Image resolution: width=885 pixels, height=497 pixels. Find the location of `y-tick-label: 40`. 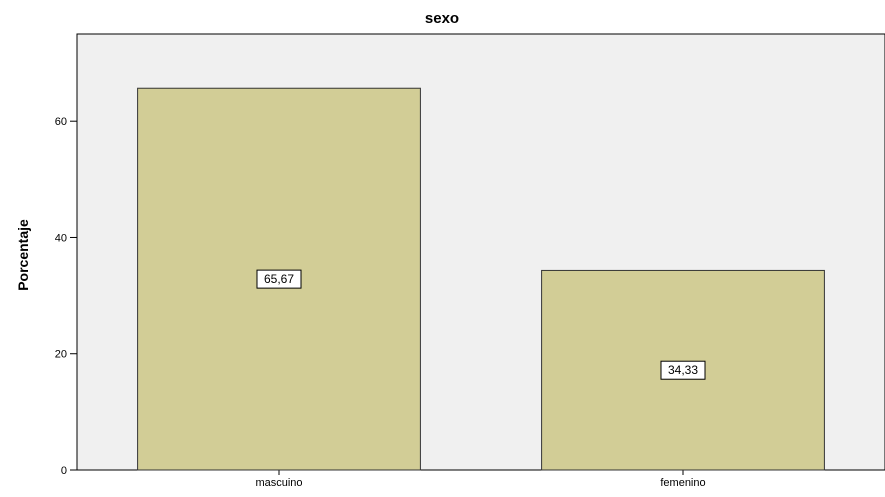

y-tick-label: 40 is located at coordinates (61, 238).